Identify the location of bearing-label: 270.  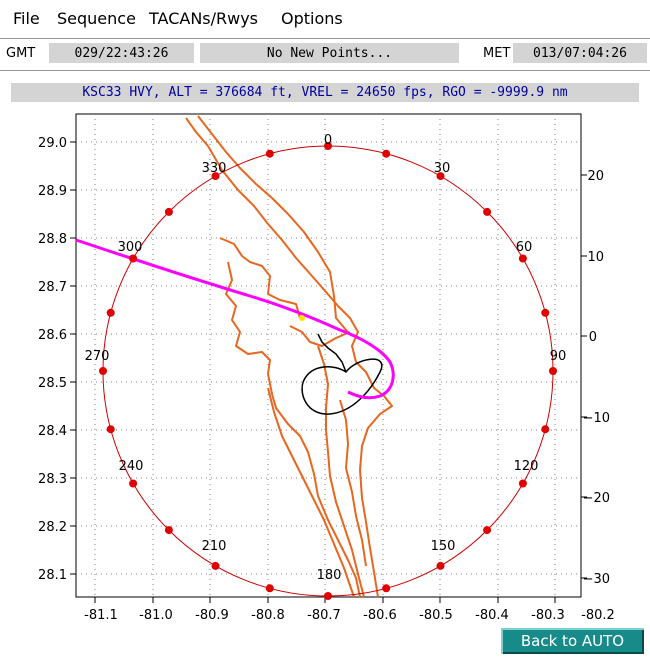
(97, 356).